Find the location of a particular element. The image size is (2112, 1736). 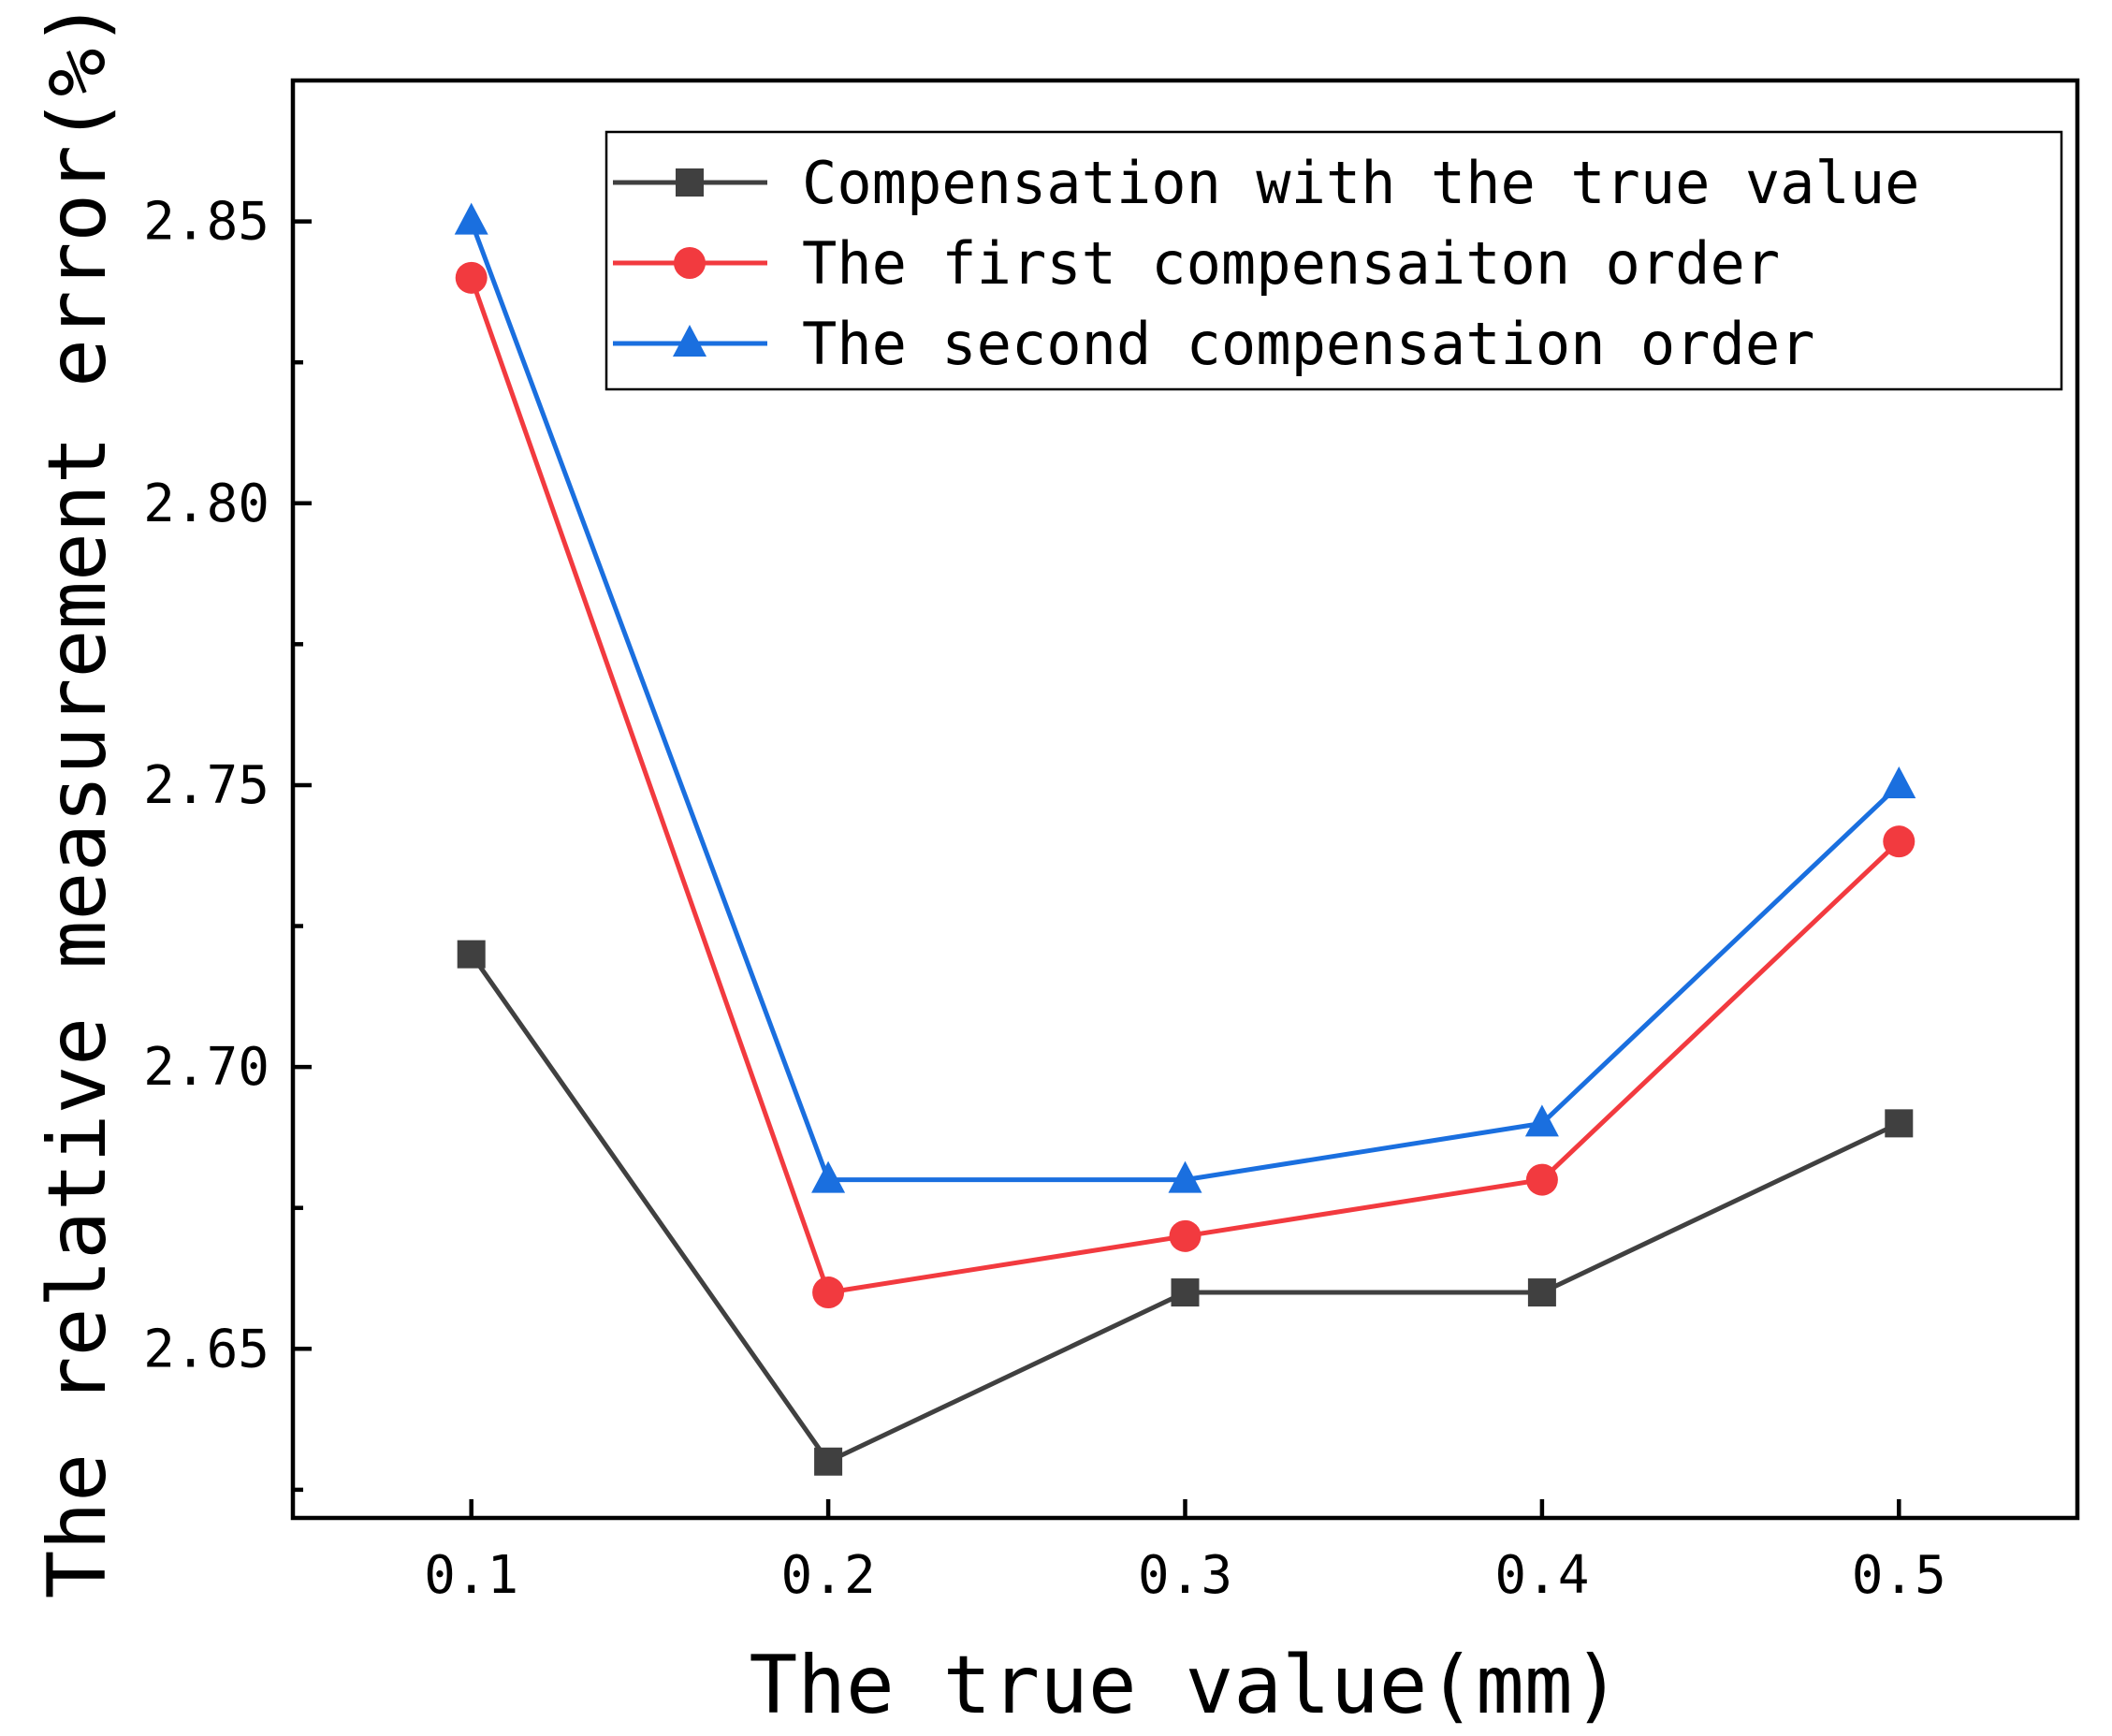

y-tick-label: 2.65 is located at coordinates (206, 1349).